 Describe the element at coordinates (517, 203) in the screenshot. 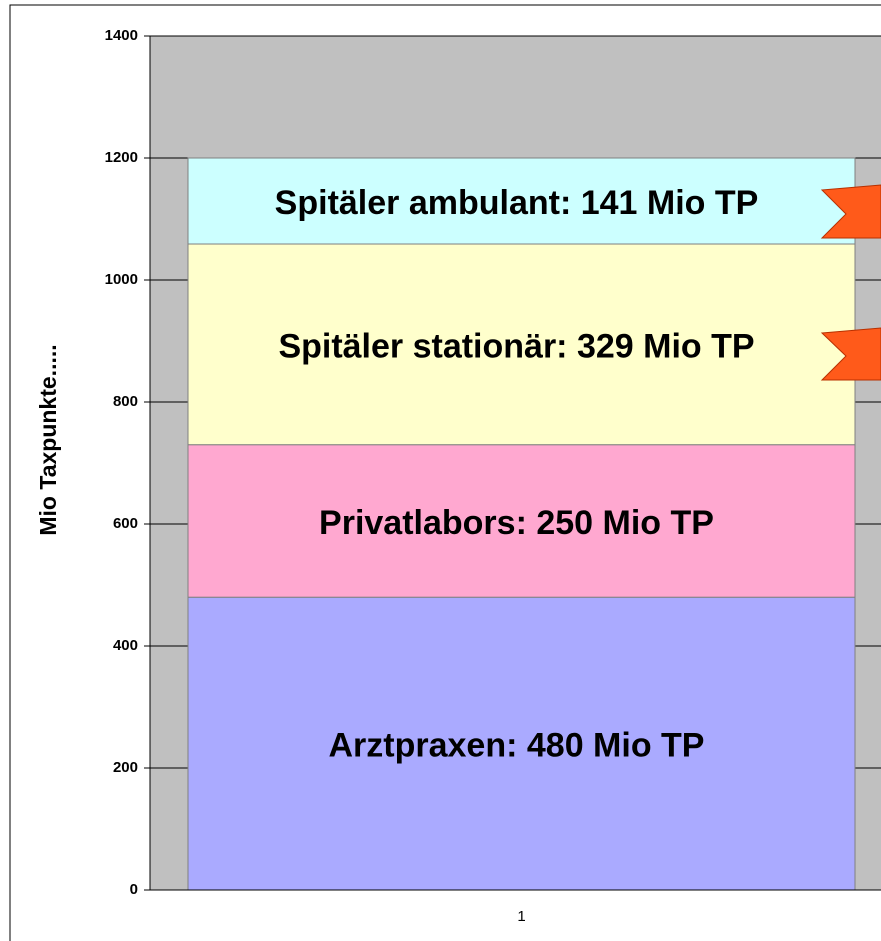

I see `data-label: Spitäler ambulant: 141 Mio TP` at that location.